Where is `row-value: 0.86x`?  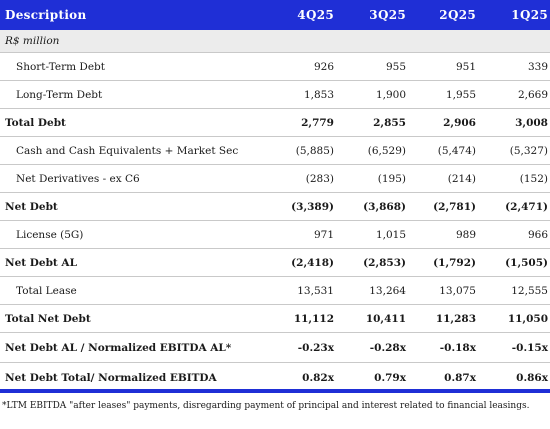 row-value: 0.86x is located at coordinates (514, 377).